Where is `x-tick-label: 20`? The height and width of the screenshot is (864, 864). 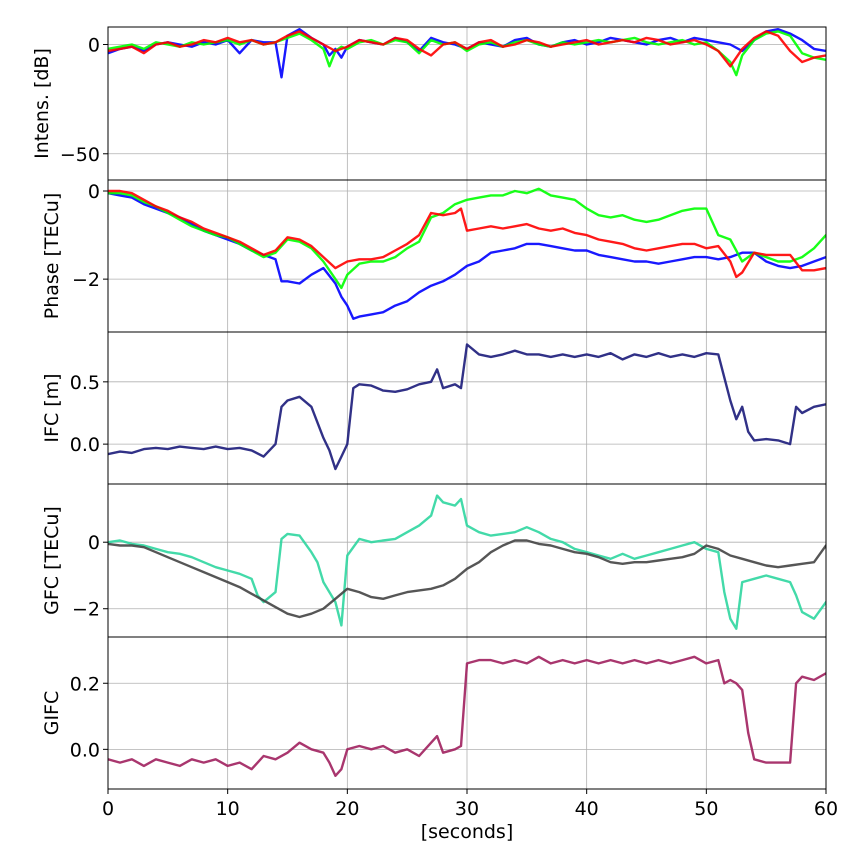
x-tick-label: 20 is located at coordinates (347, 809).